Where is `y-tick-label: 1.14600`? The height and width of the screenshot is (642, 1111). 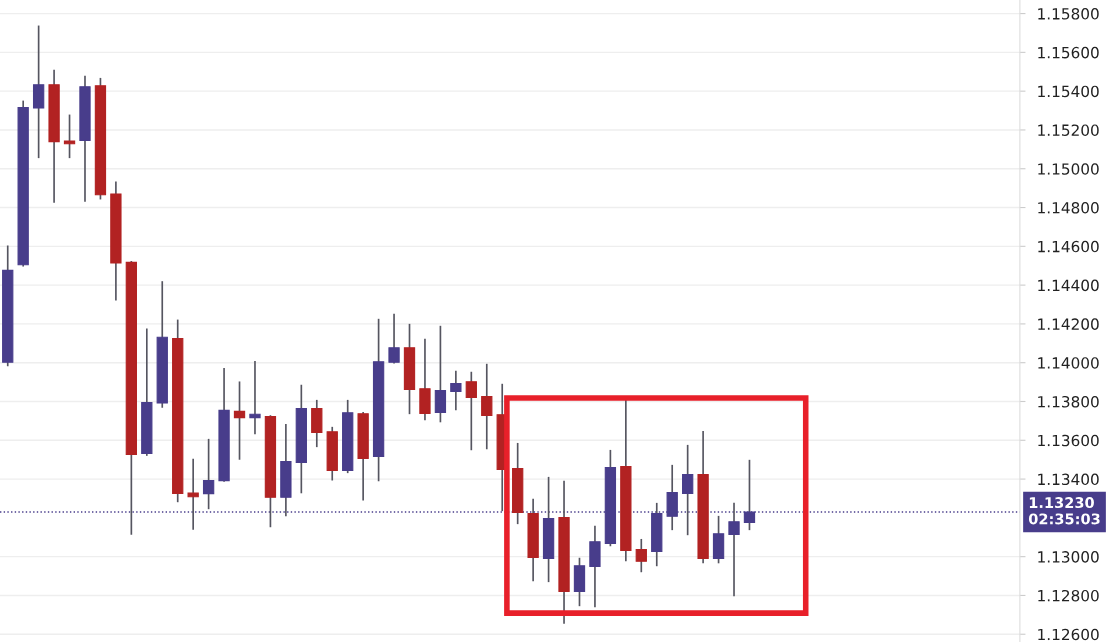 y-tick-label: 1.14600 is located at coordinates (1068, 246).